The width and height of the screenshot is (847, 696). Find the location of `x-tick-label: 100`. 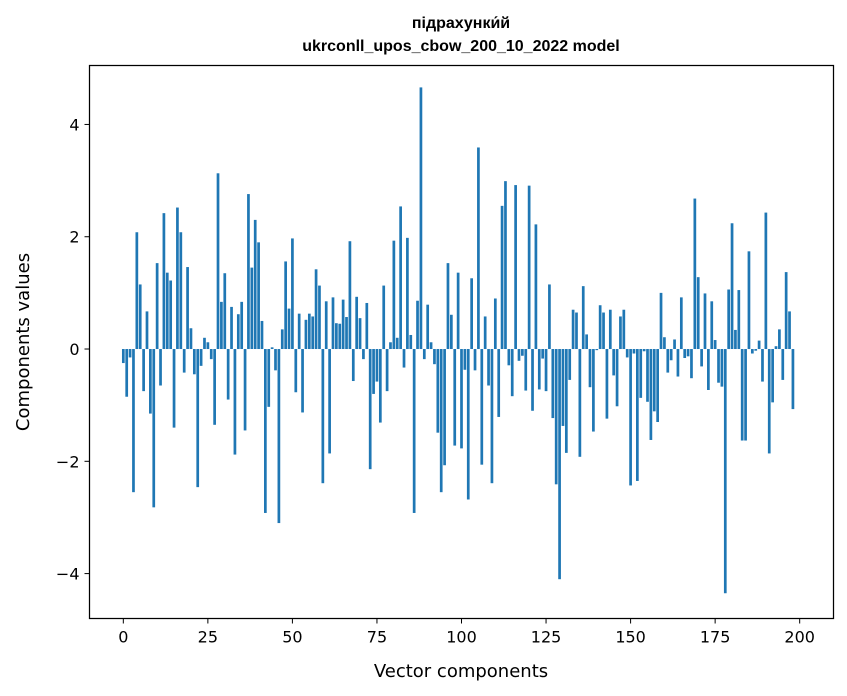

x-tick-label: 100 is located at coordinates (461, 637).